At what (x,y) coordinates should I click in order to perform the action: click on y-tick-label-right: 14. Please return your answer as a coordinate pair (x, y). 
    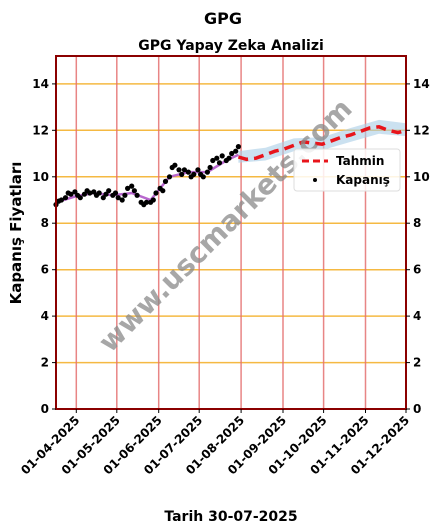
    Looking at the image, I should click on (421, 84).